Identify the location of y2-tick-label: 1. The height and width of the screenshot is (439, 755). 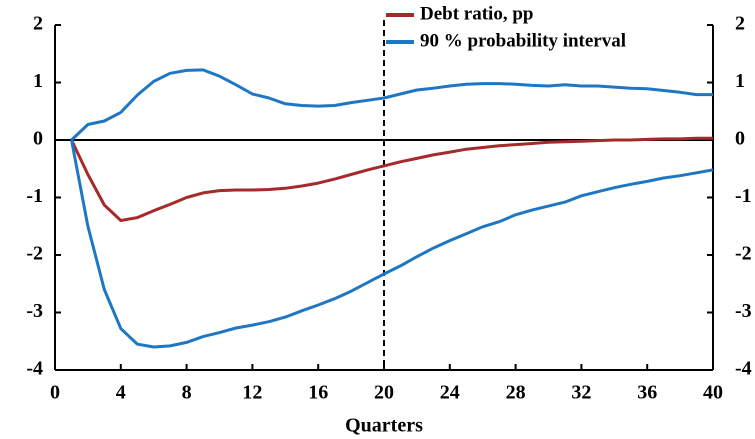
(740, 81).